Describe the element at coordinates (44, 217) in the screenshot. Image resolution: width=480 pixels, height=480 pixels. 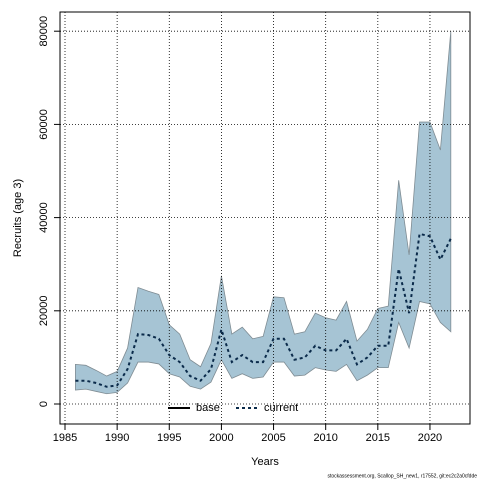
I see `y-tick-label: 40000` at that location.